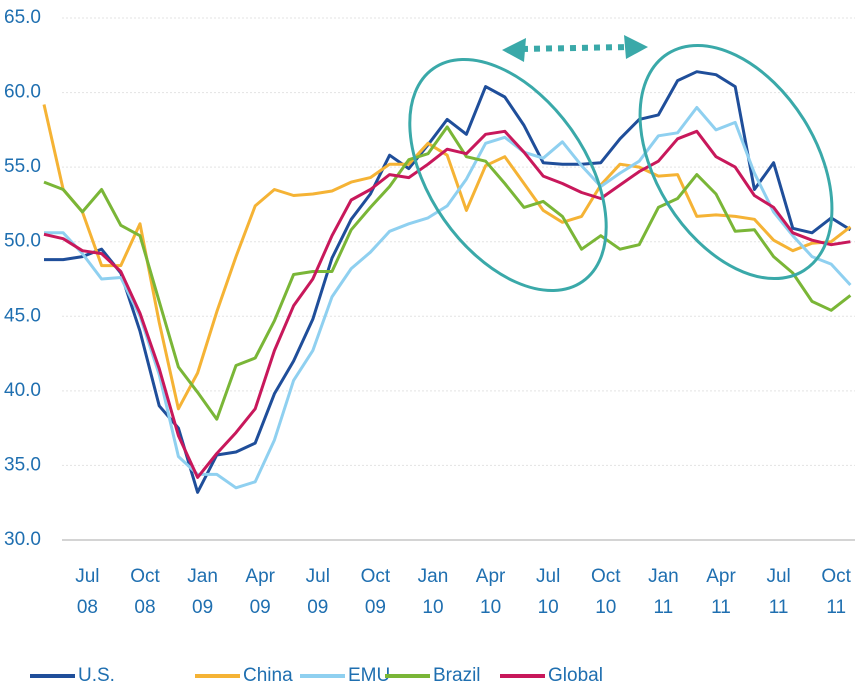 The width and height of the screenshot is (860, 686). What do you see at coordinates (145, 592) in the screenshot?
I see `x-tick-label: Oct 08` at bounding box center [145, 592].